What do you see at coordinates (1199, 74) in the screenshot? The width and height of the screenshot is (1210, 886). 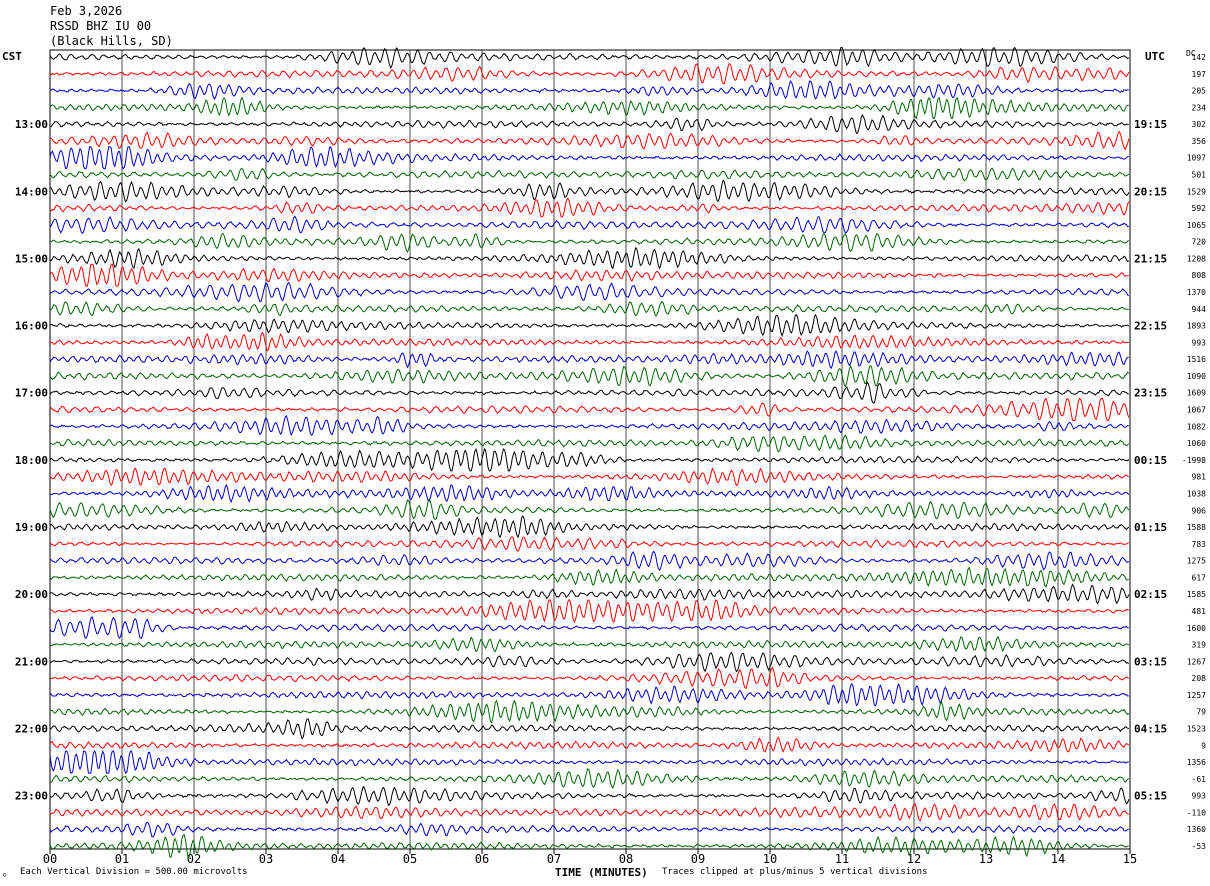 I see `dc-offset-label: 197` at bounding box center [1199, 74].